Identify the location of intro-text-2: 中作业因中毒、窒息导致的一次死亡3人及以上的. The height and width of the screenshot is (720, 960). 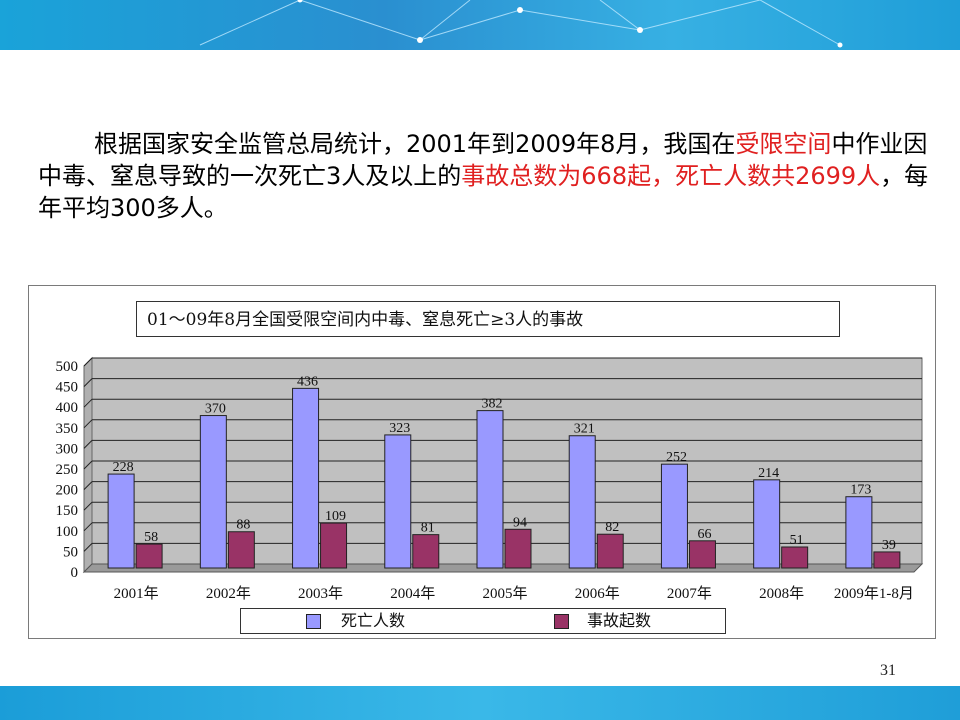
(483, 160).